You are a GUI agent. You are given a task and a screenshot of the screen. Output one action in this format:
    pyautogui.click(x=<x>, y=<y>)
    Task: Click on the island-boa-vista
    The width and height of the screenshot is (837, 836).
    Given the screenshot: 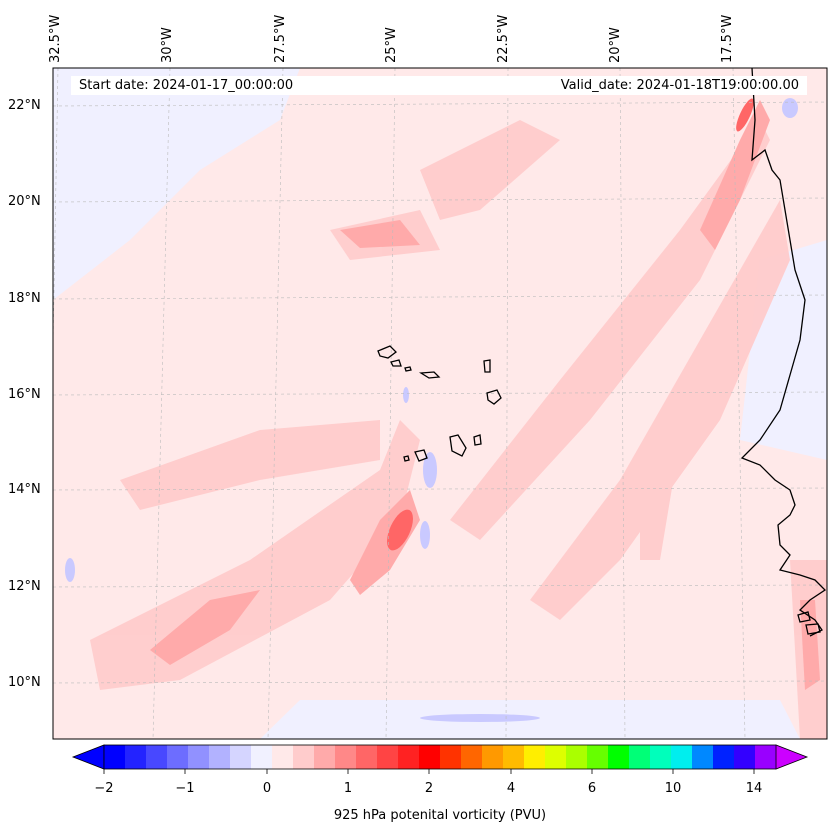 What is the action you would take?
    pyautogui.click(x=494, y=397)
    